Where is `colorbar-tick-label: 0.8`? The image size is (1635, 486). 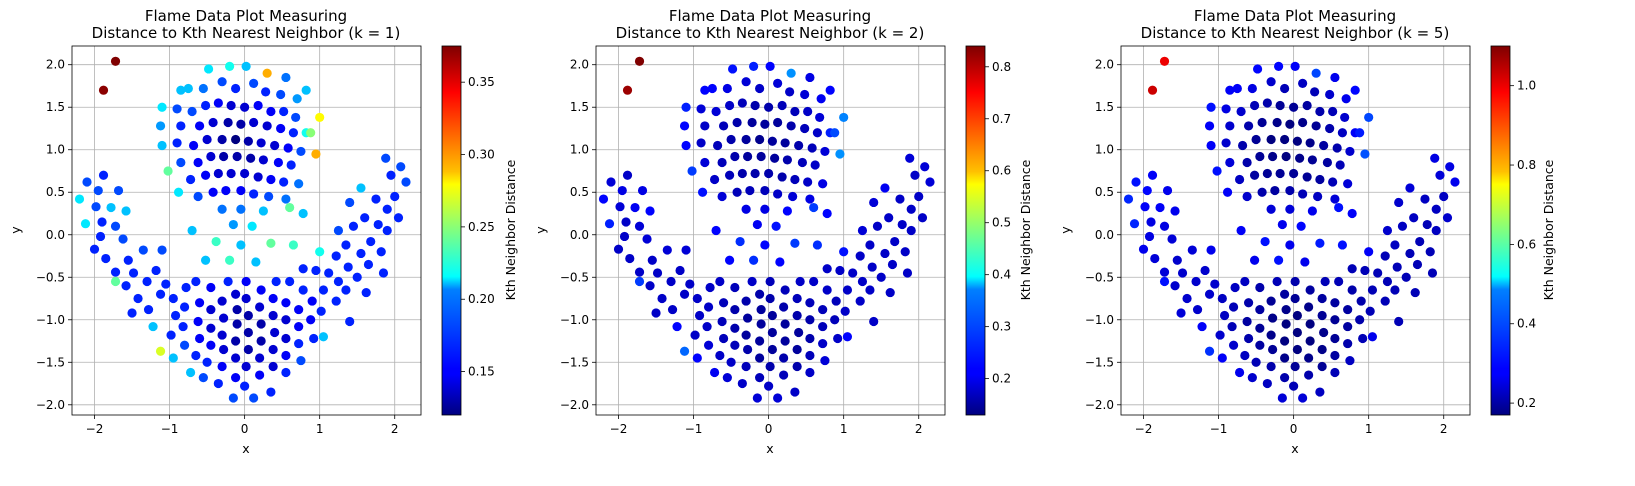 colorbar-tick-label: 0.8 is located at coordinates (1526, 165).